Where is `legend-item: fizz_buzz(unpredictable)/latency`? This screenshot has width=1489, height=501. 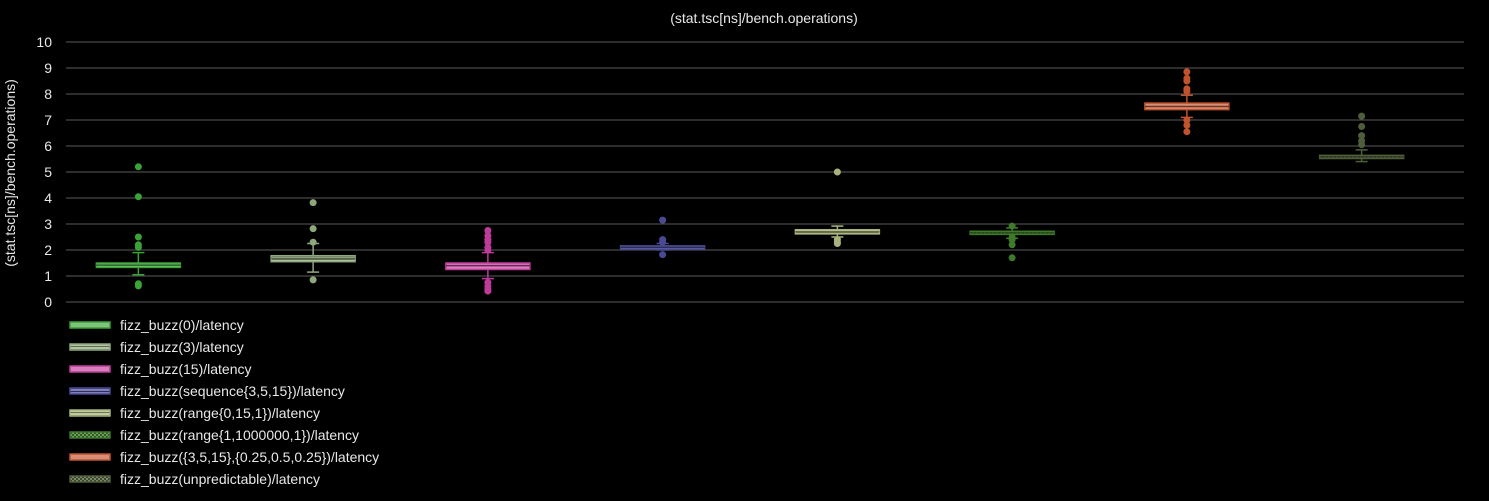 legend-item: fizz_buzz(unpredictable)/latency is located at coordinates (194, 479).